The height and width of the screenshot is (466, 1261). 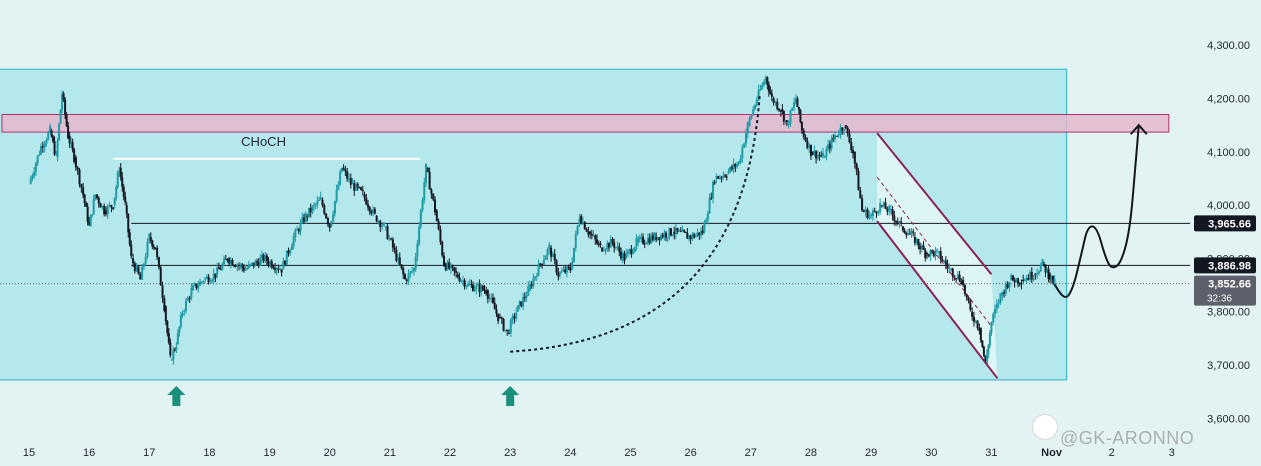 What do you see at coordinates (1228, 100) in the screenshot?
I see `y-tick-label: 4,200.00` at bounding box center [1228, 100].